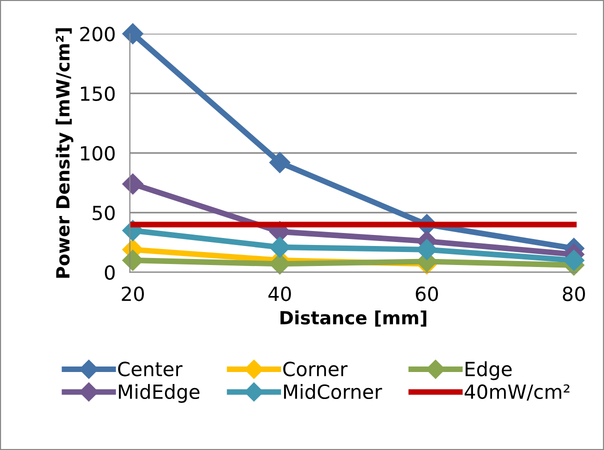 The height and width of the screenshot is (450, 604). Describe the element at coordinates (279, 294) in the screenshot. I see `x-tick-label: 40` at that location.